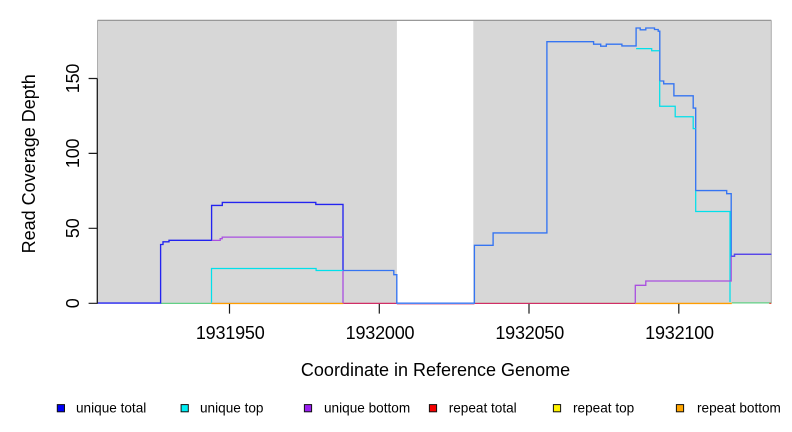  What do you see at coordinates (73, 303) in the screenshot?
I see `svg-text: 0` at bounding box center [73, 303].